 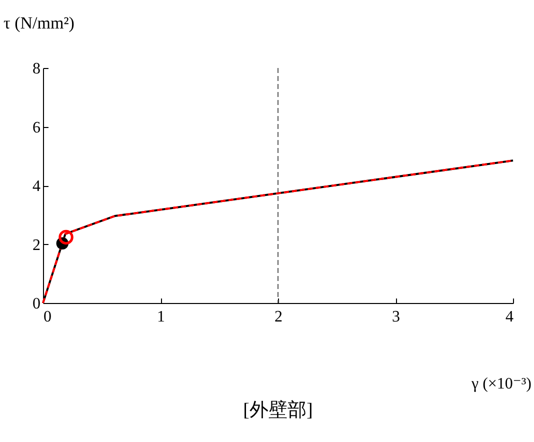 I want to click on x-tick-label: 2, so click(x=278, y=317).